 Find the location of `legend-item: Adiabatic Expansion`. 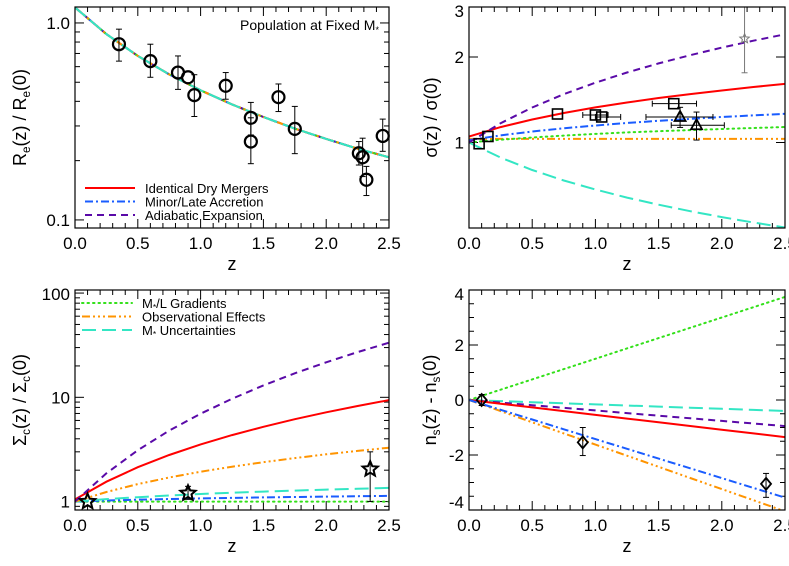

legend-item: Adiabatic Expansion is located at coordinates (174, 215).